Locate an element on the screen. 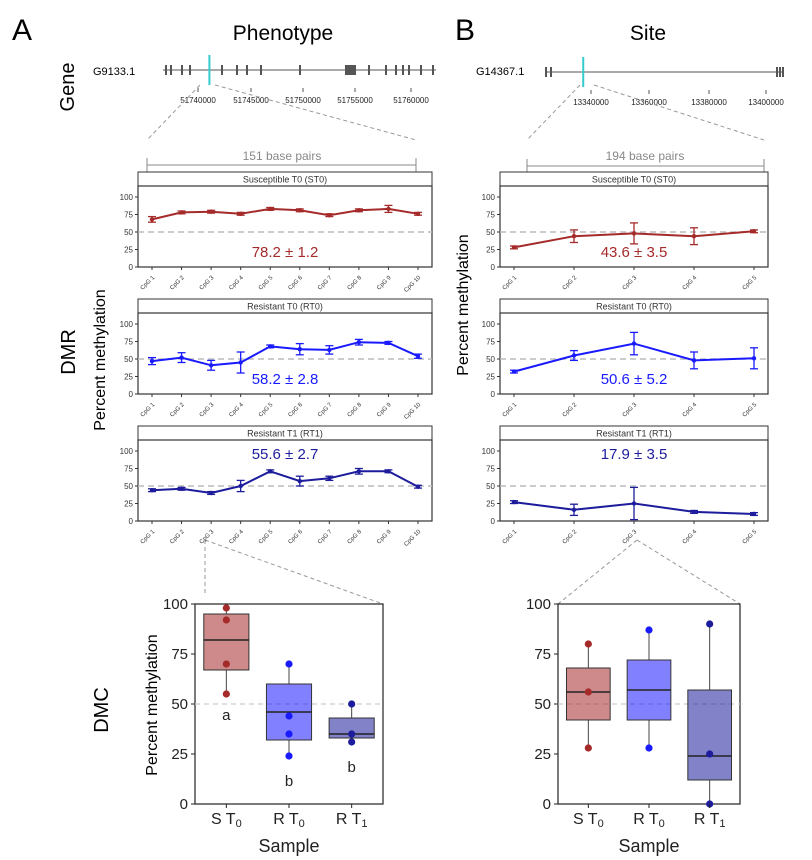  series-line is located at coordinates (285, 482).